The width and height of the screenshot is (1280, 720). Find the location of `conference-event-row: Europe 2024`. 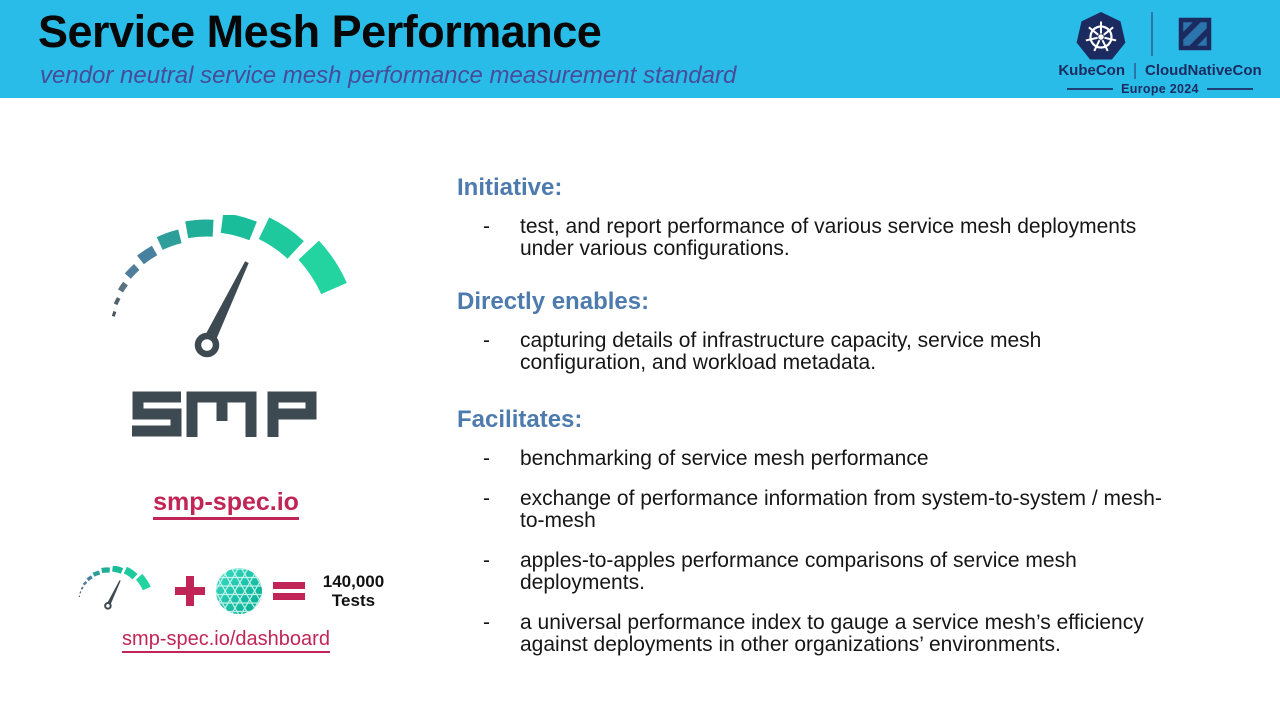

conference-event-row: Europe 2024 is located at coordinates (1160, 89).